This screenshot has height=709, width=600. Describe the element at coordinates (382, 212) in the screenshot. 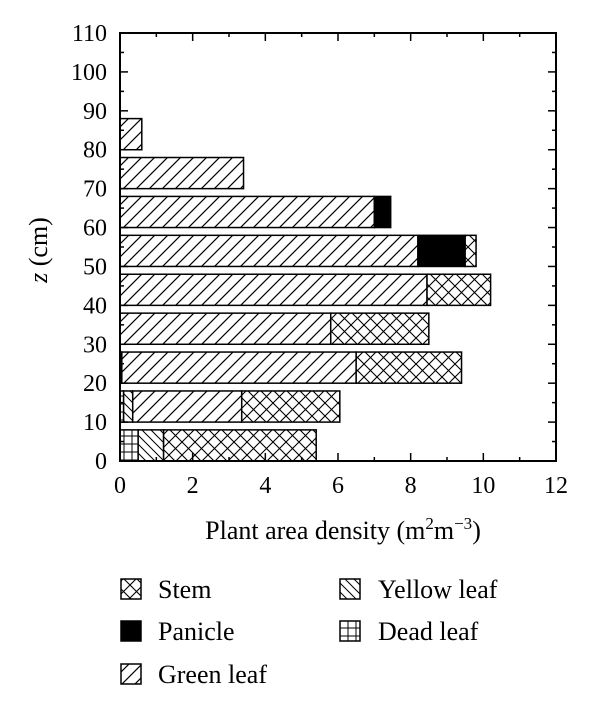

I see `bar-panicle-z60` at that location.